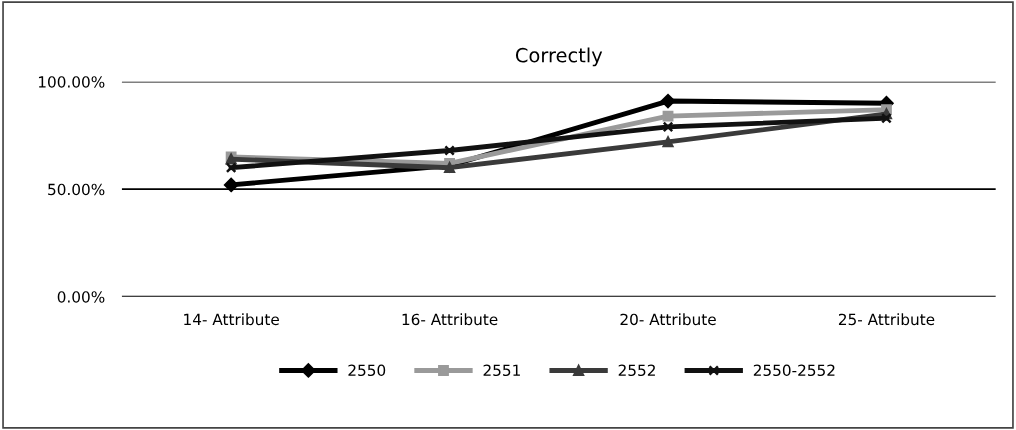 This screenshot has width=1016, height=430. Describe the element at coordinates (794, 370) in the screenshot. I see `legend-label: 2550-2552` at that location.